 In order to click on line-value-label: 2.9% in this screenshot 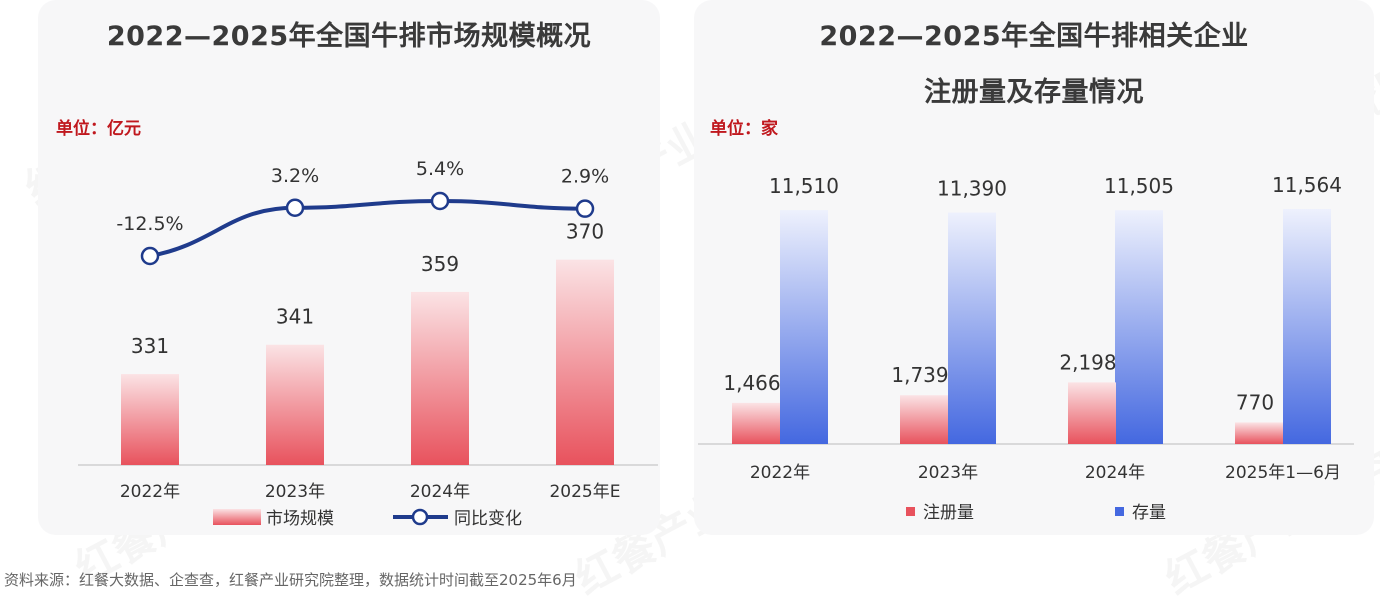, I will do `click(585, 177)`.